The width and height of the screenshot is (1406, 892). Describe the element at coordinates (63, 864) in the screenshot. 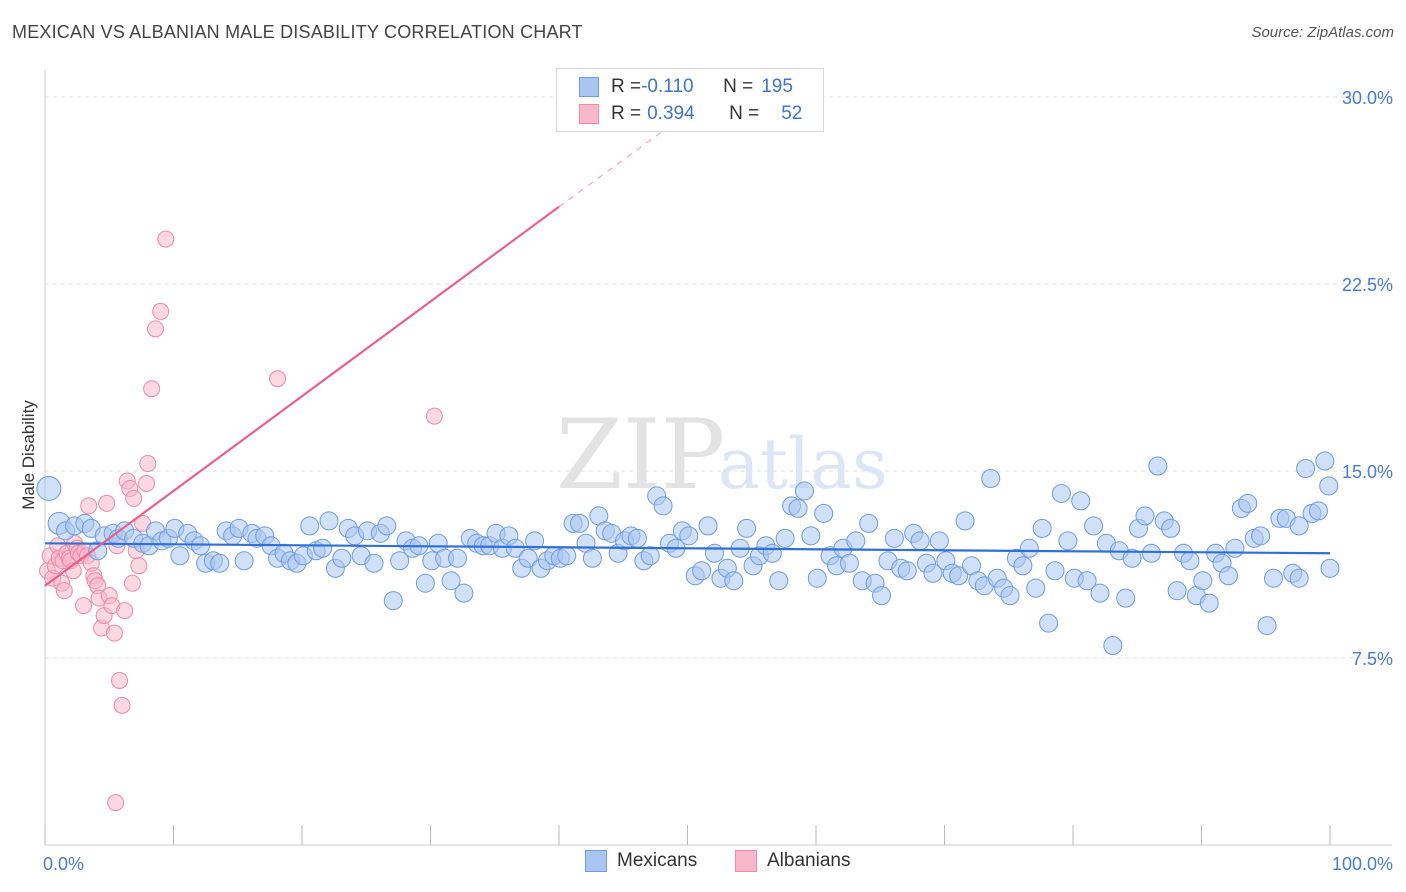

I see `x-tick-label: 0.0%` at that location.